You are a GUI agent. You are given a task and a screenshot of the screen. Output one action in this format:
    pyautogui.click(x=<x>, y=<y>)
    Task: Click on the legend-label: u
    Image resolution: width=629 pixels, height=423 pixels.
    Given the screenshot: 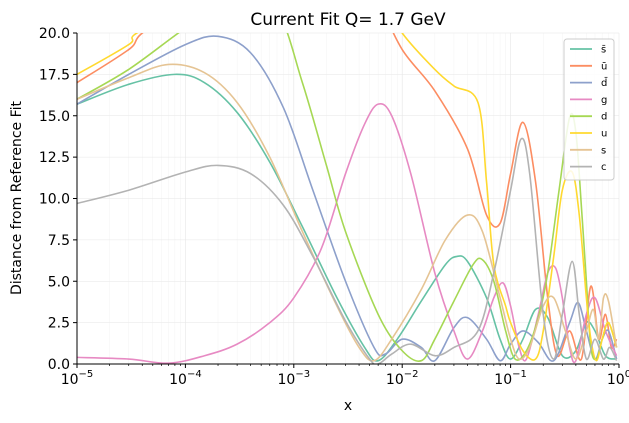 What is the action you would take?
    pyautogui.click(x=604, y=134)
    